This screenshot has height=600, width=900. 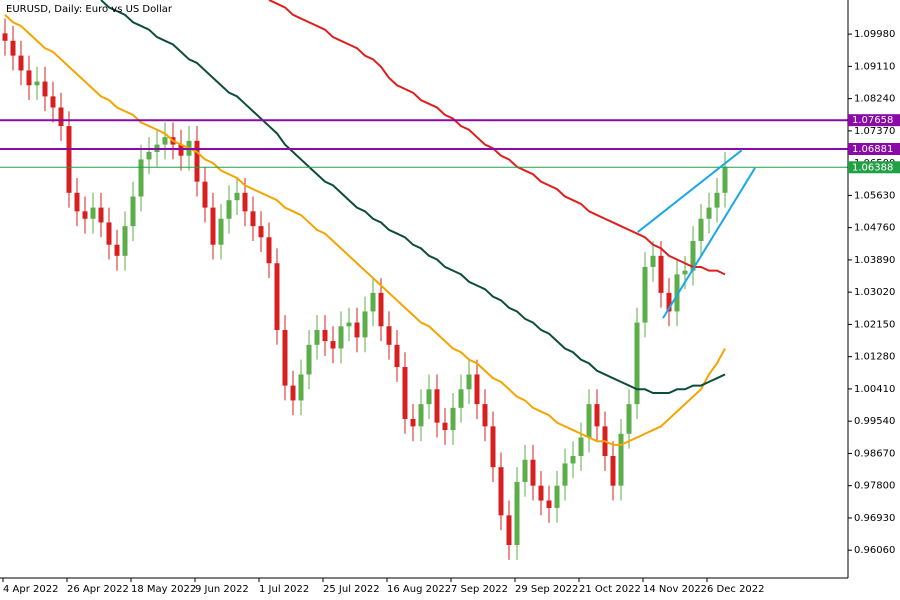 What do you see at coordinates (872, 167) in the screenshot?
I see `level-label: 1.06388` at bounding box center [872, 167].